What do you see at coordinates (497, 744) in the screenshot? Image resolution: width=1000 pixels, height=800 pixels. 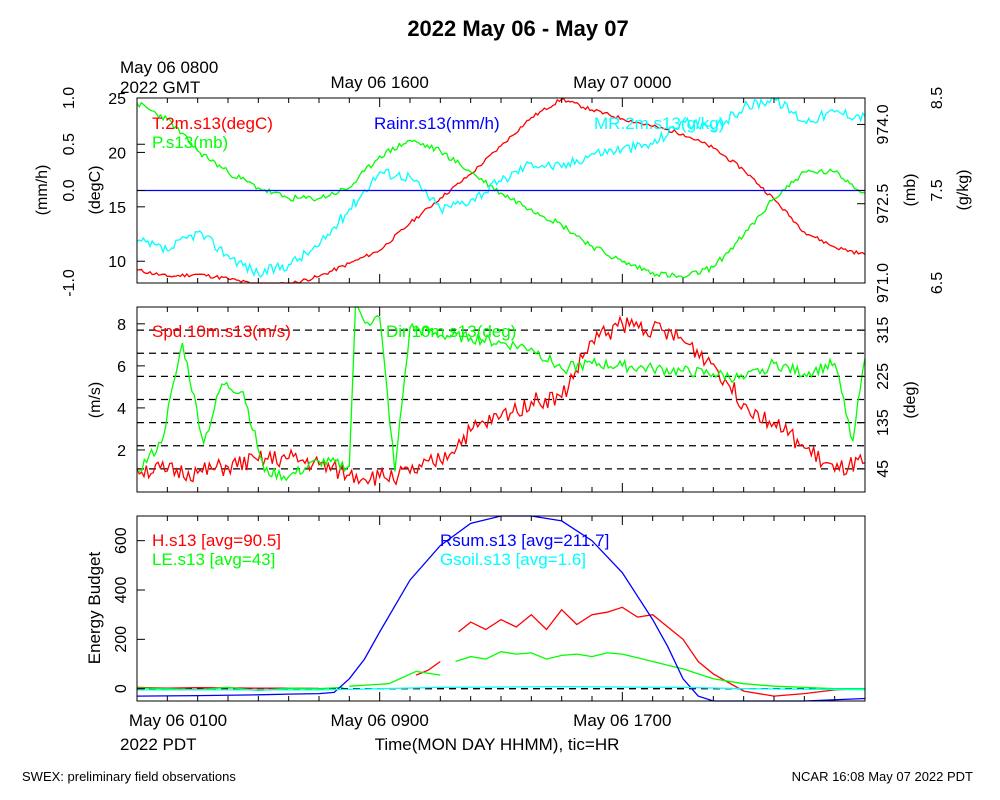 I see `x-axis-label: Time(MON DAY HHMM), tic=HR` at bounding box center [497, 744].